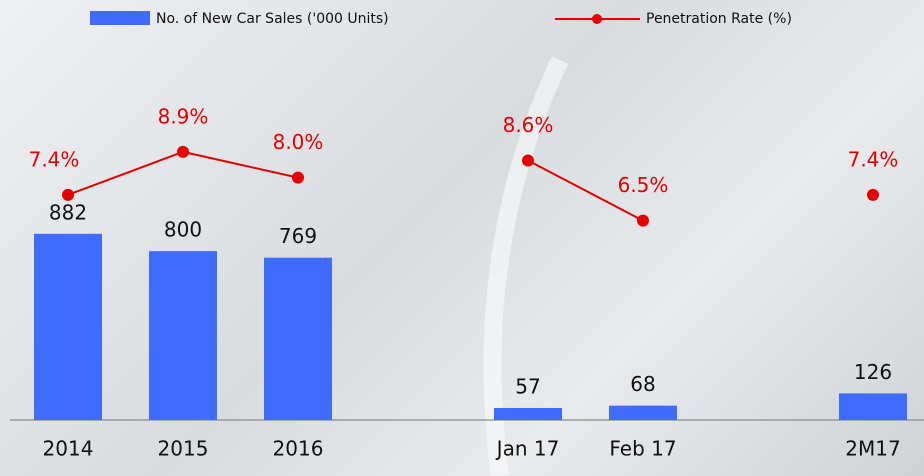  Describe the element at coordinates (120, 18) in the screenshot. I see `legend-swatch-bar` at that location.